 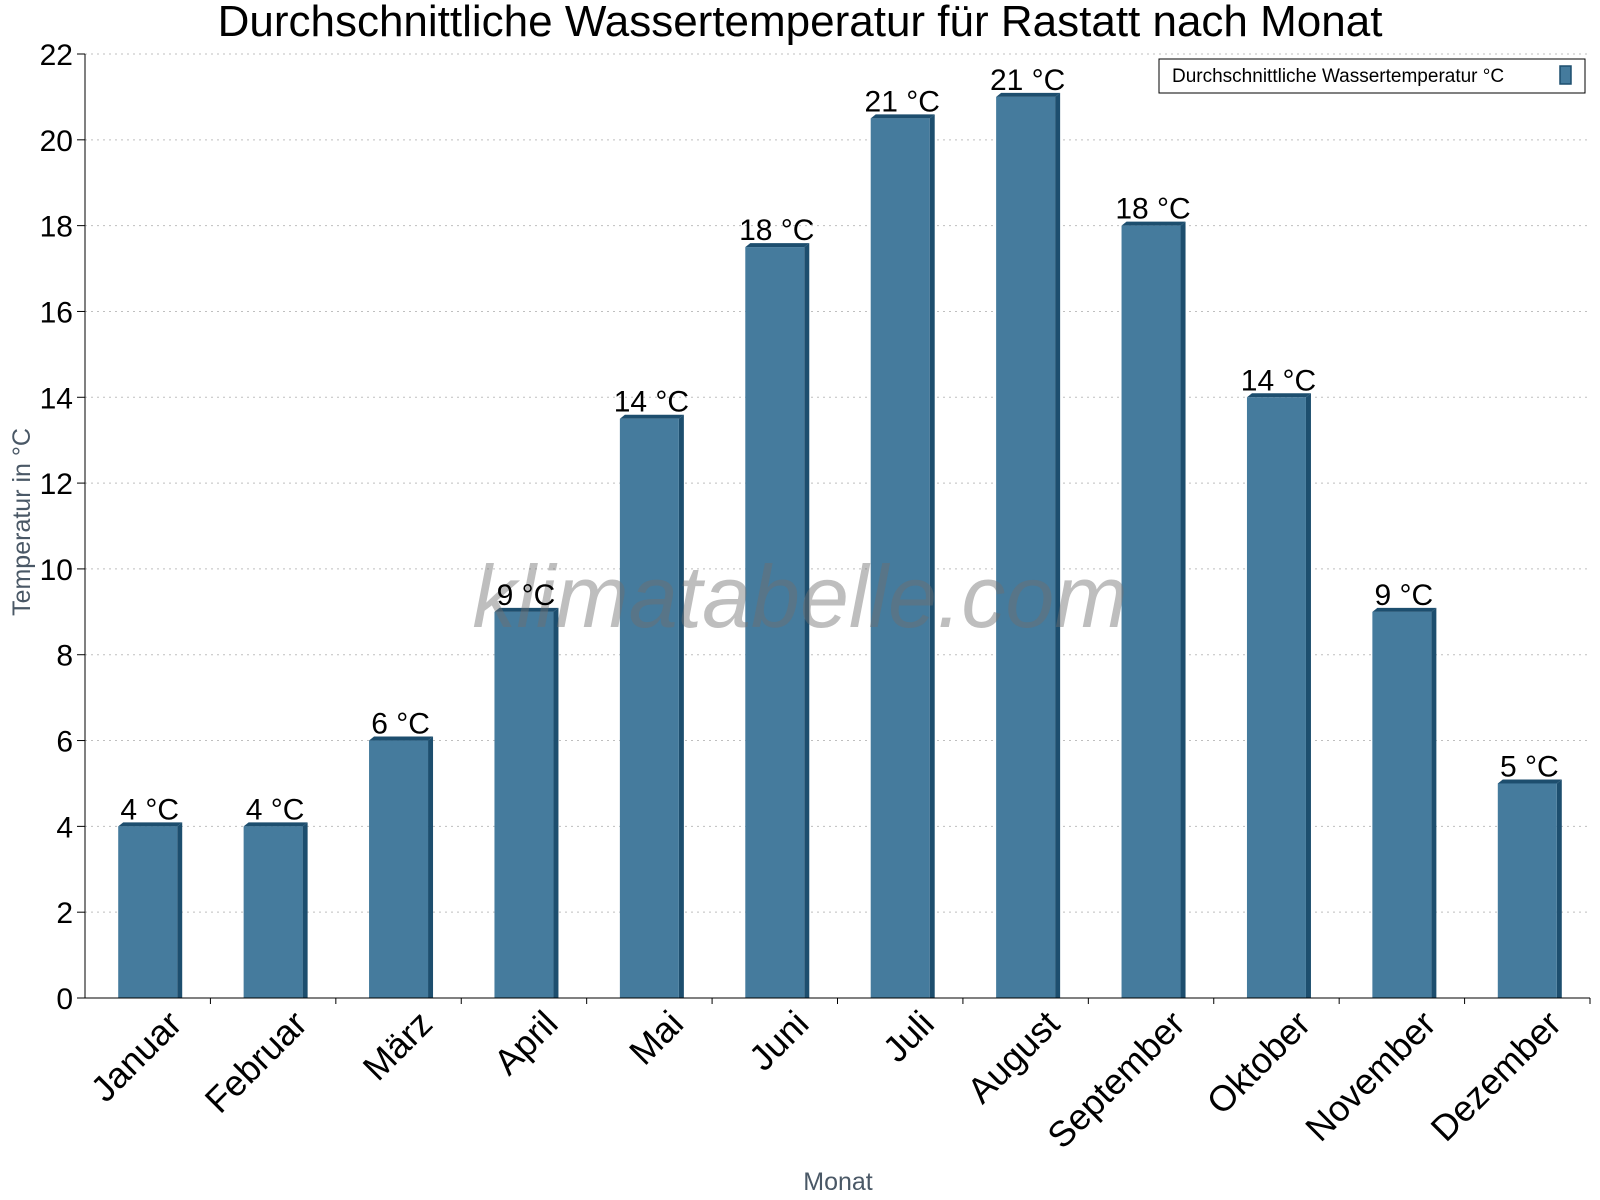 I want to click on y-axis-title: Temperatur in °C, so click(x=22, y=522).